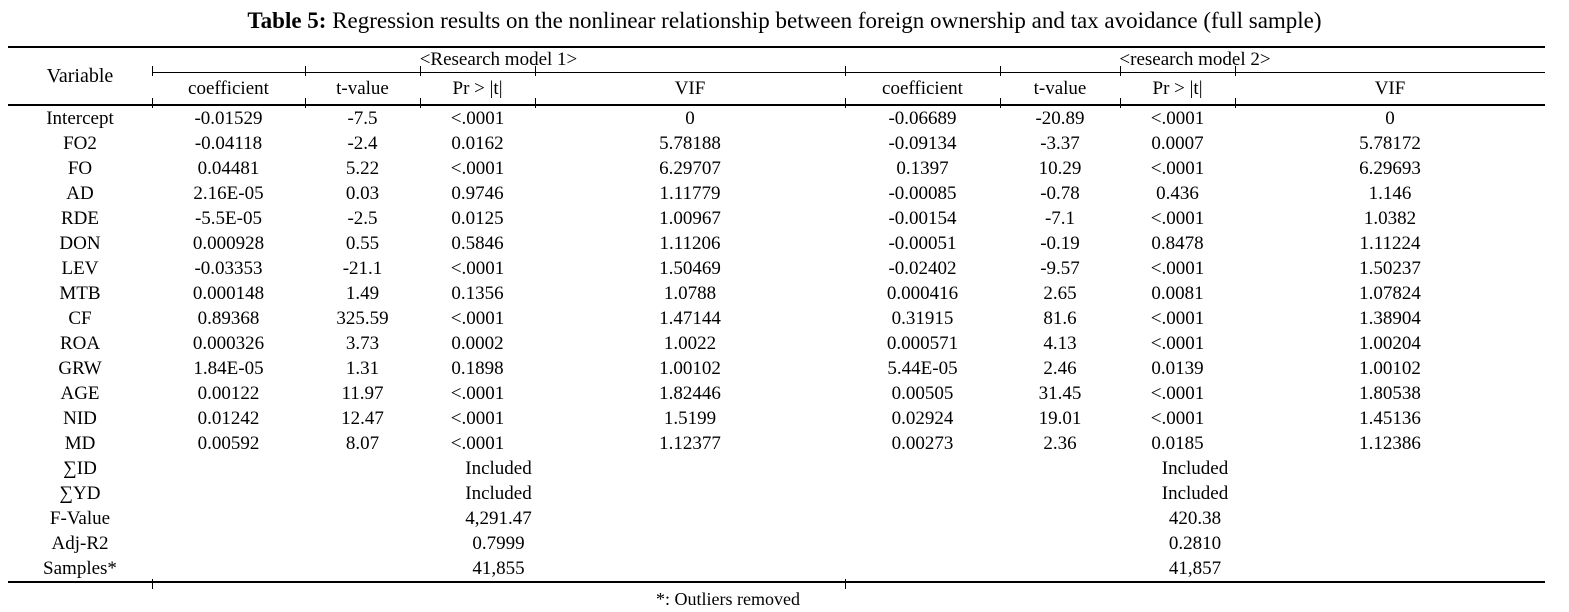 The image size is (1569, 612). What do you see at coordinates (80, 193) in the screenshot?
I see `variable-cell: AD` at bounding box center [80, 193].